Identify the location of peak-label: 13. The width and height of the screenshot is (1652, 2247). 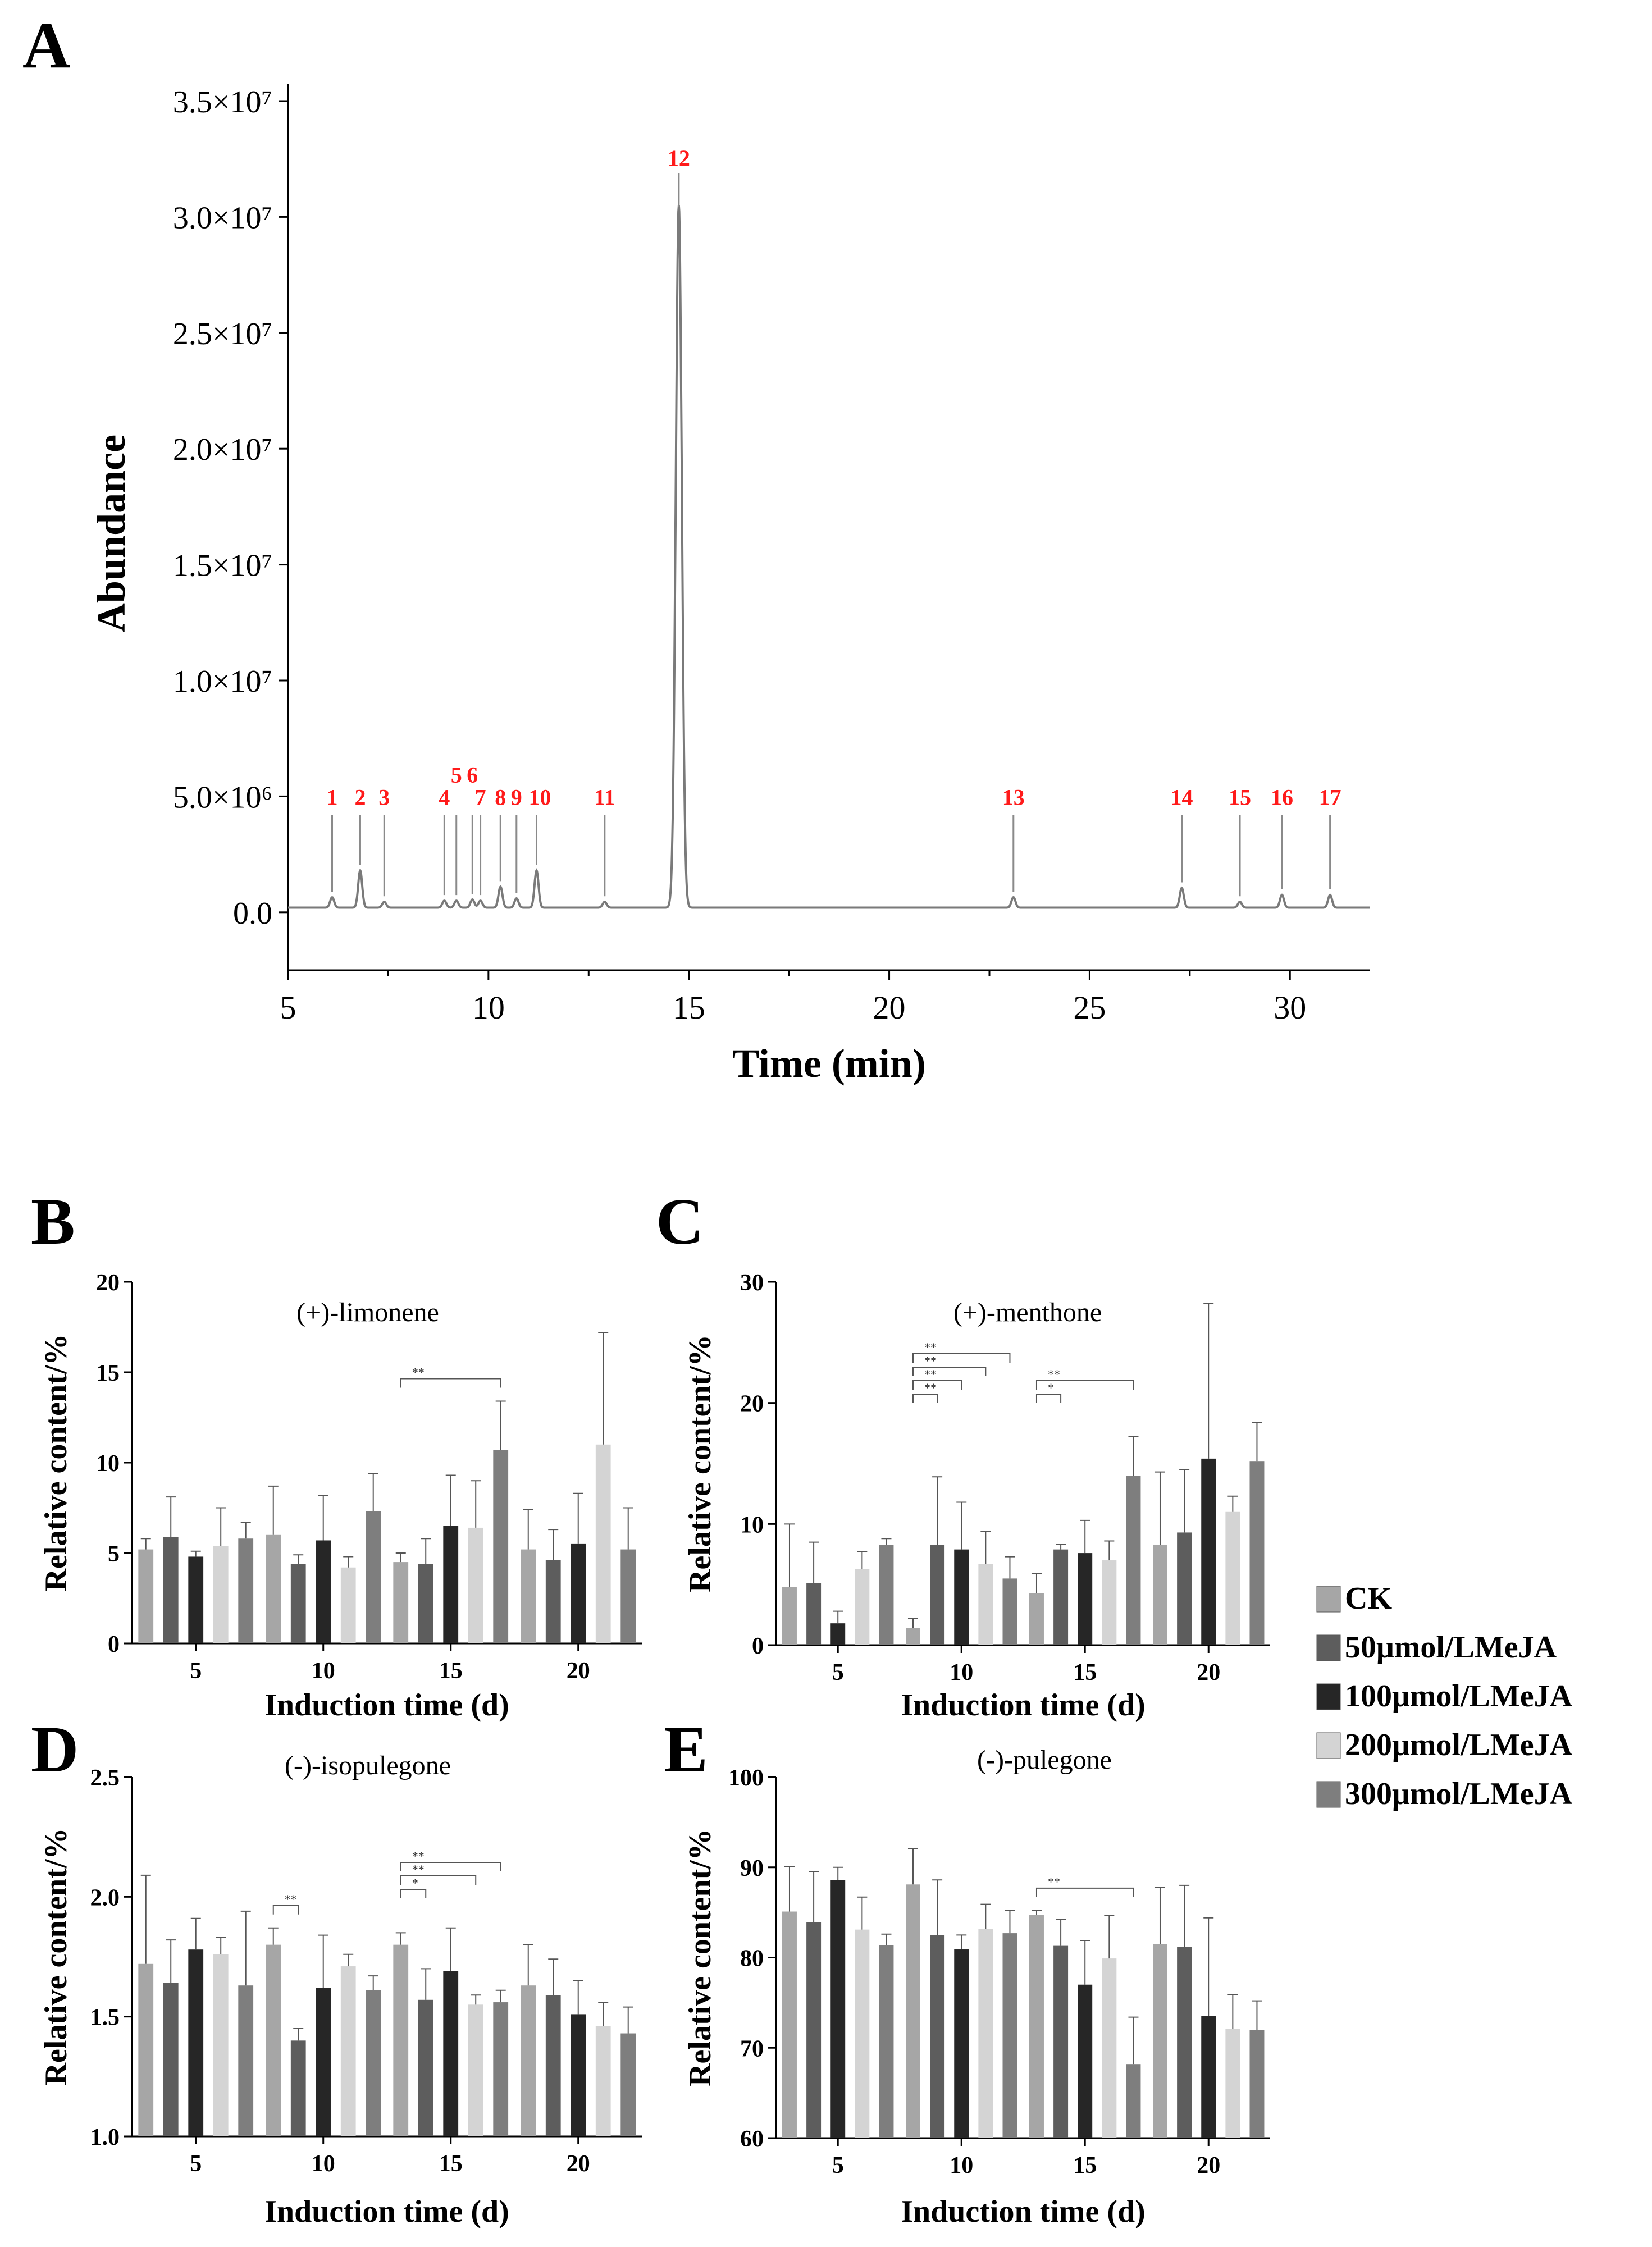
(1013, 797).